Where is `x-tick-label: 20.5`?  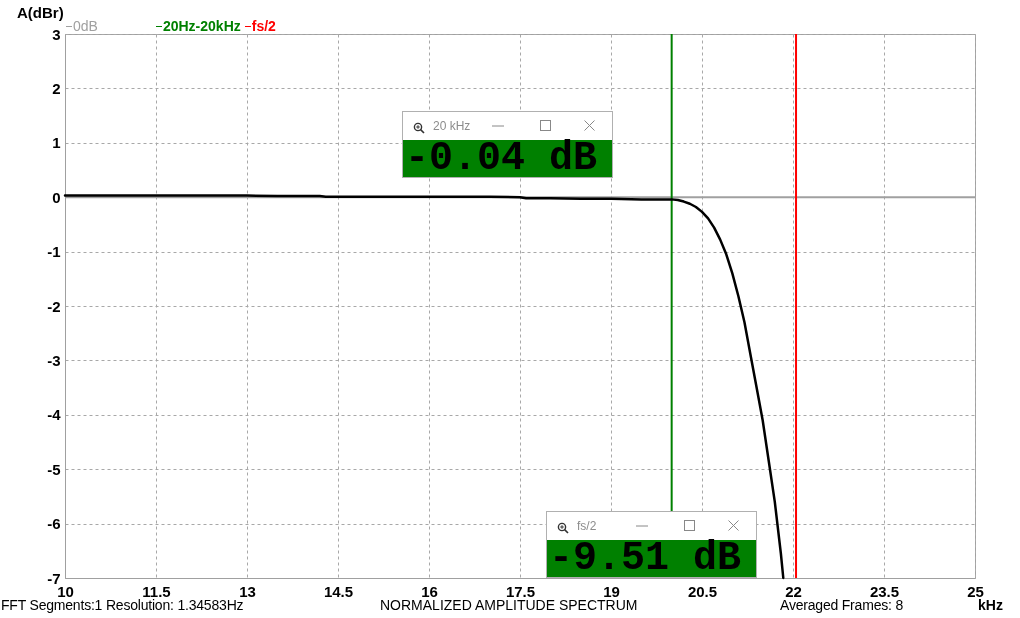 x-tick-label: 20.5 is located at coordinates (702, 591).